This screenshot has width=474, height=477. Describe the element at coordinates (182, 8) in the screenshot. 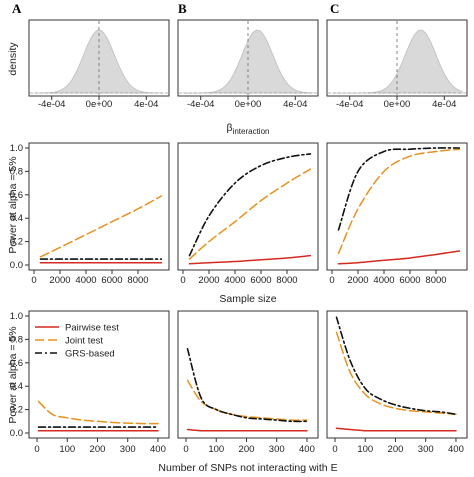

I see `panel-letter-b: B` at that location.